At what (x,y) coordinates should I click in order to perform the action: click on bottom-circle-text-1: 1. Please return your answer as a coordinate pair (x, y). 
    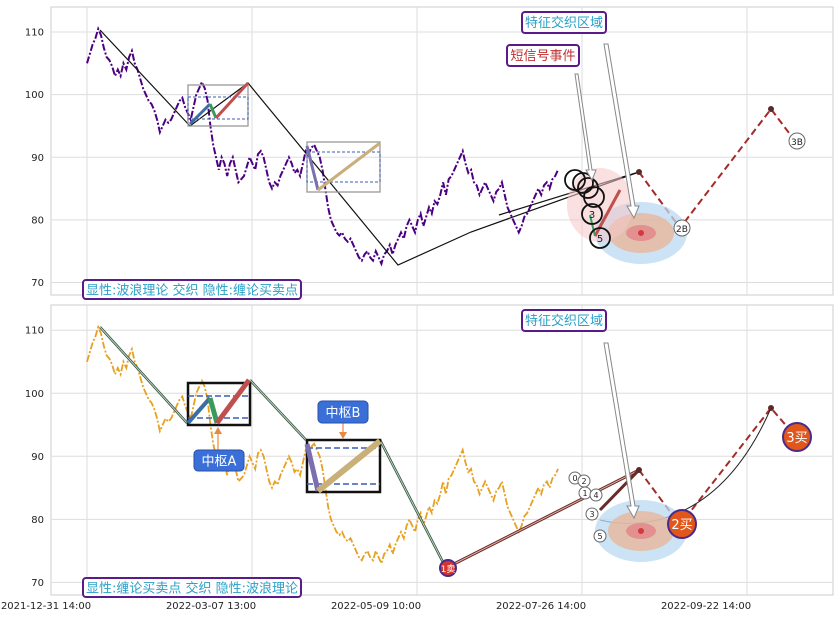
    Looking at the image, I should click on (584, 493).